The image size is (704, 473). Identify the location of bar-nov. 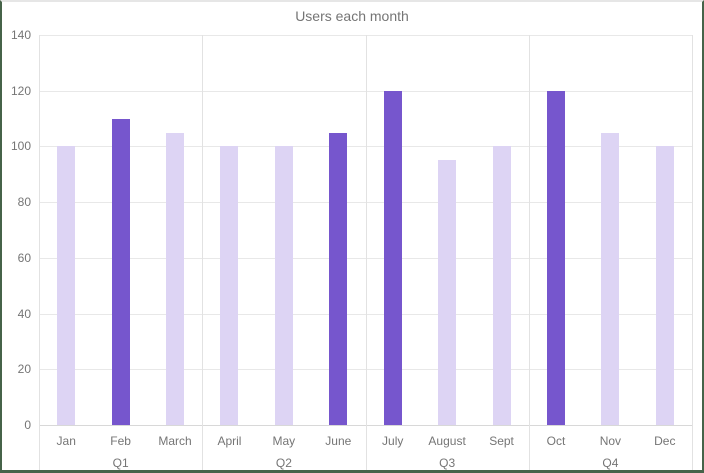
(610, 278).